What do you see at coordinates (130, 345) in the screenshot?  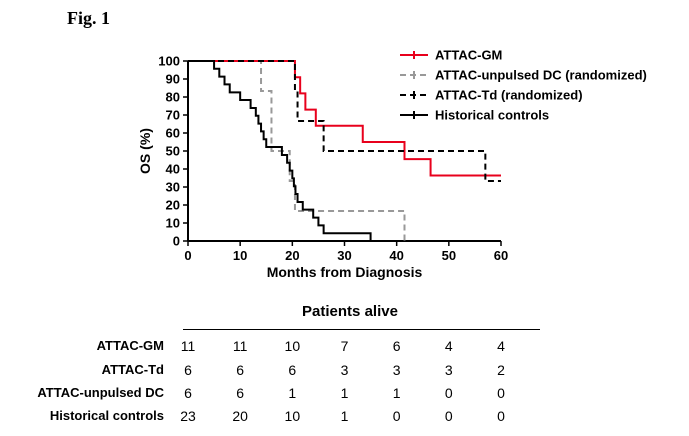 I see `table-row-label: ATTAC-GM` at bounding box center [130, 345].